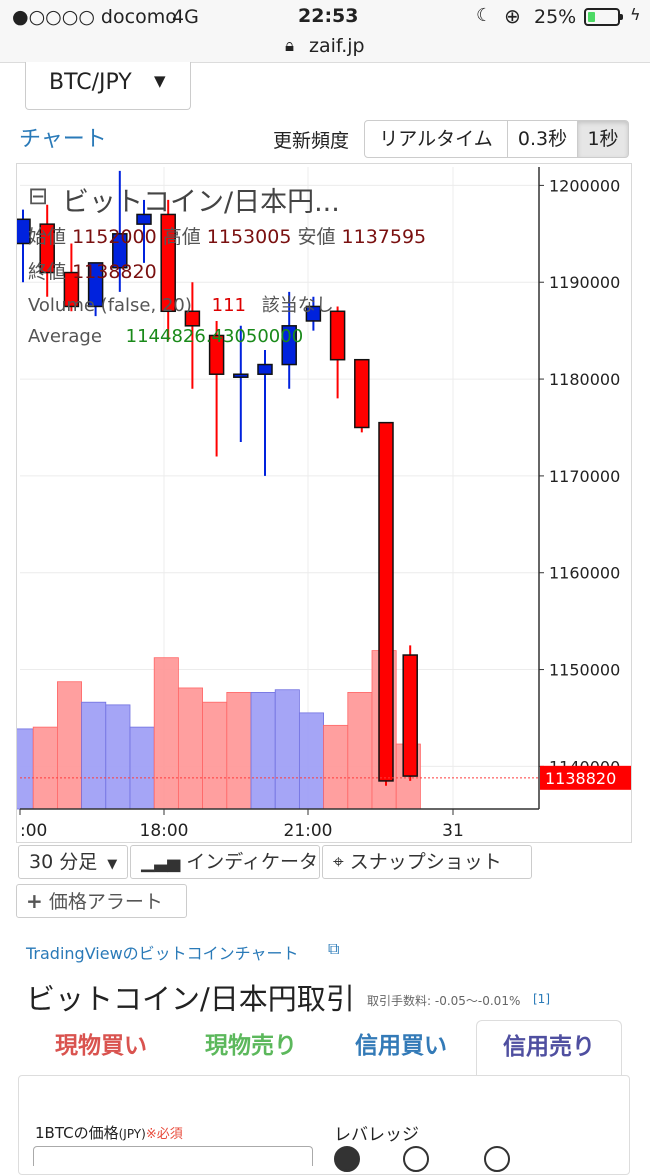 This screenshot has height=1175, width=650. What do you see at coordinates (114, 272) in the screenshot?
I see `close-value: 1138820` at bounding box center [114, 272].